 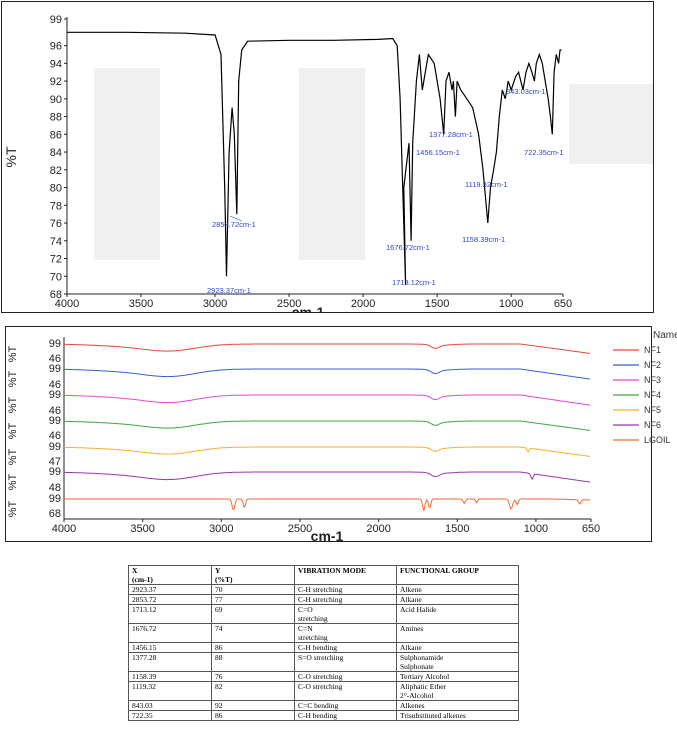 I want to click on cell-text: 88, so click(x=219, y=657).